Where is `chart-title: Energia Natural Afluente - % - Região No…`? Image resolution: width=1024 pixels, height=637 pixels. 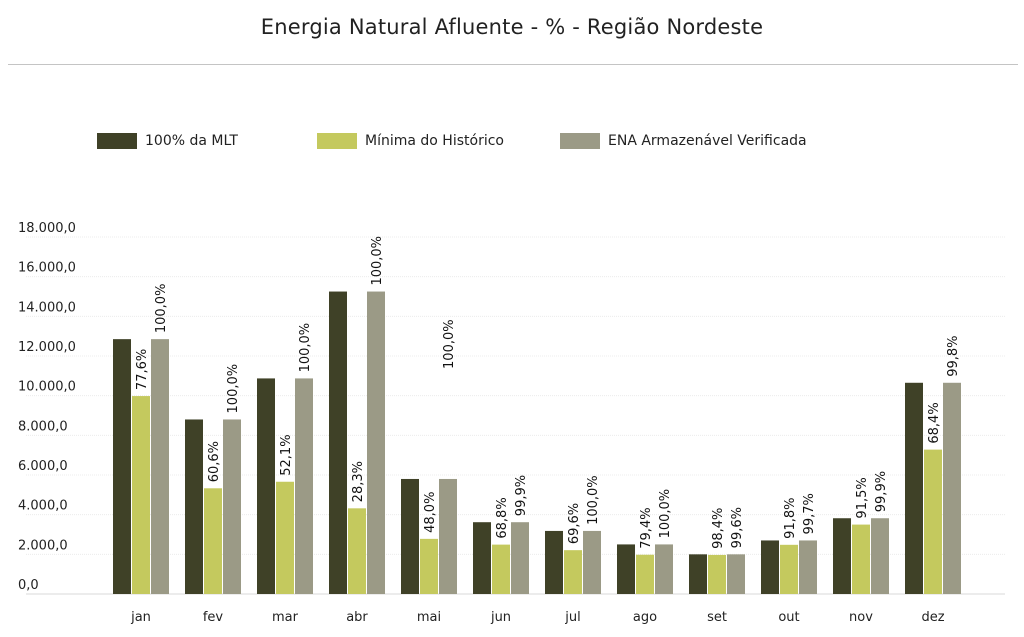 chart-title: Energia Natural Afluente - % - Região No… is located at coordinates (512, 27).